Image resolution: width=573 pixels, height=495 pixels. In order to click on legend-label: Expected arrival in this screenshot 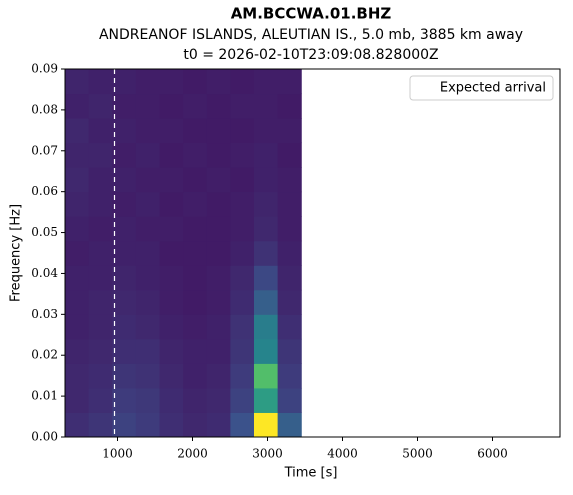, I will do `click(493, 88)`.